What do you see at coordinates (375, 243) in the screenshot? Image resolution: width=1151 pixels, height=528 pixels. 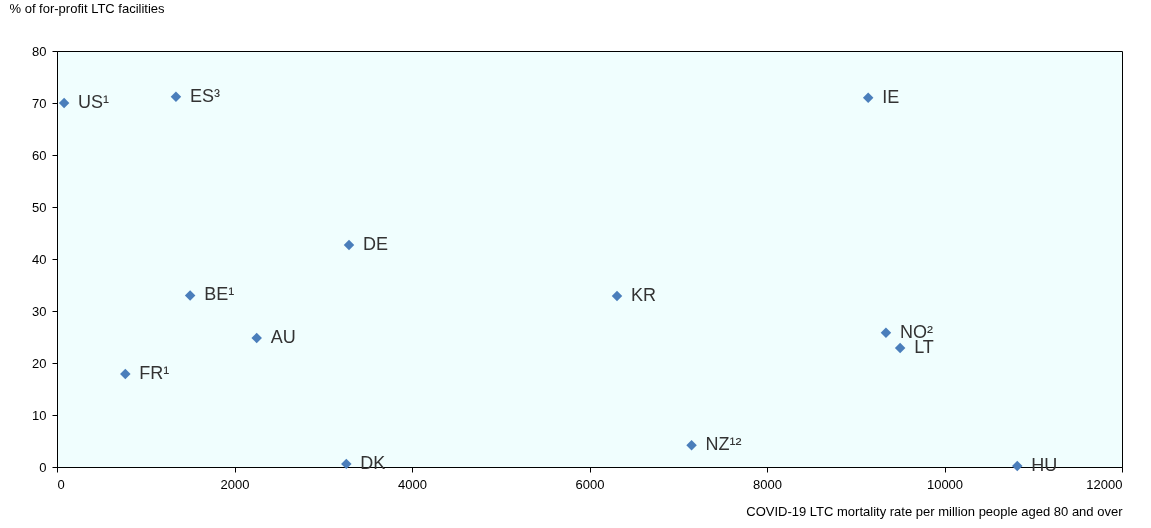 I see `annotation: DE` at bounding box center [375, 243].